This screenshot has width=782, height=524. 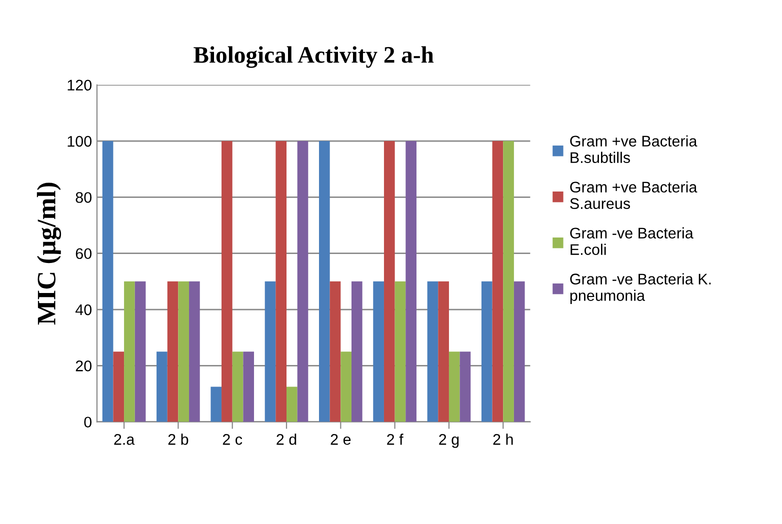 I want to click on x-tick-label: 2 b, so click(x=178, y=439).